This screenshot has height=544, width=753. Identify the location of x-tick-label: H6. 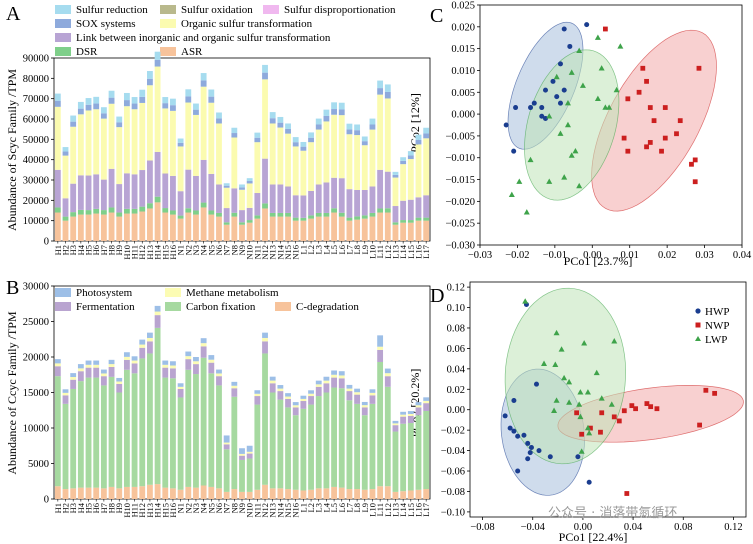
(96, 508).